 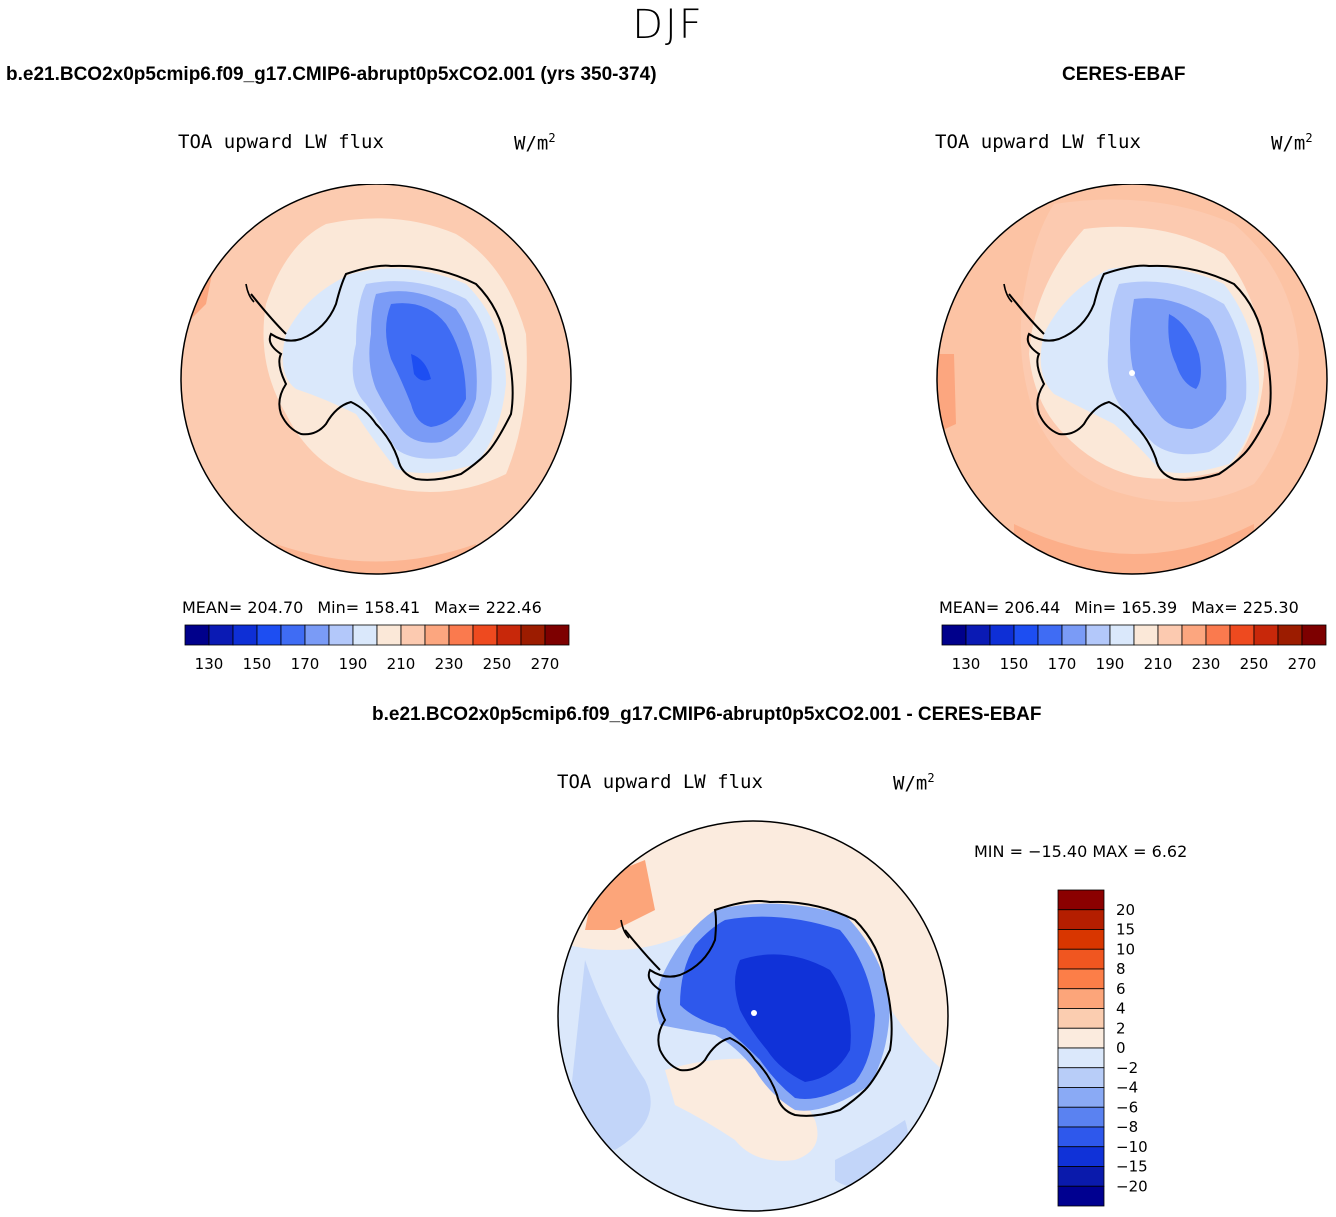 What do you see at coordinates (966, 664) in the screenshot?
I see `panel-2-colorbar-tick-label: 130` at bounding box center [966, 664].